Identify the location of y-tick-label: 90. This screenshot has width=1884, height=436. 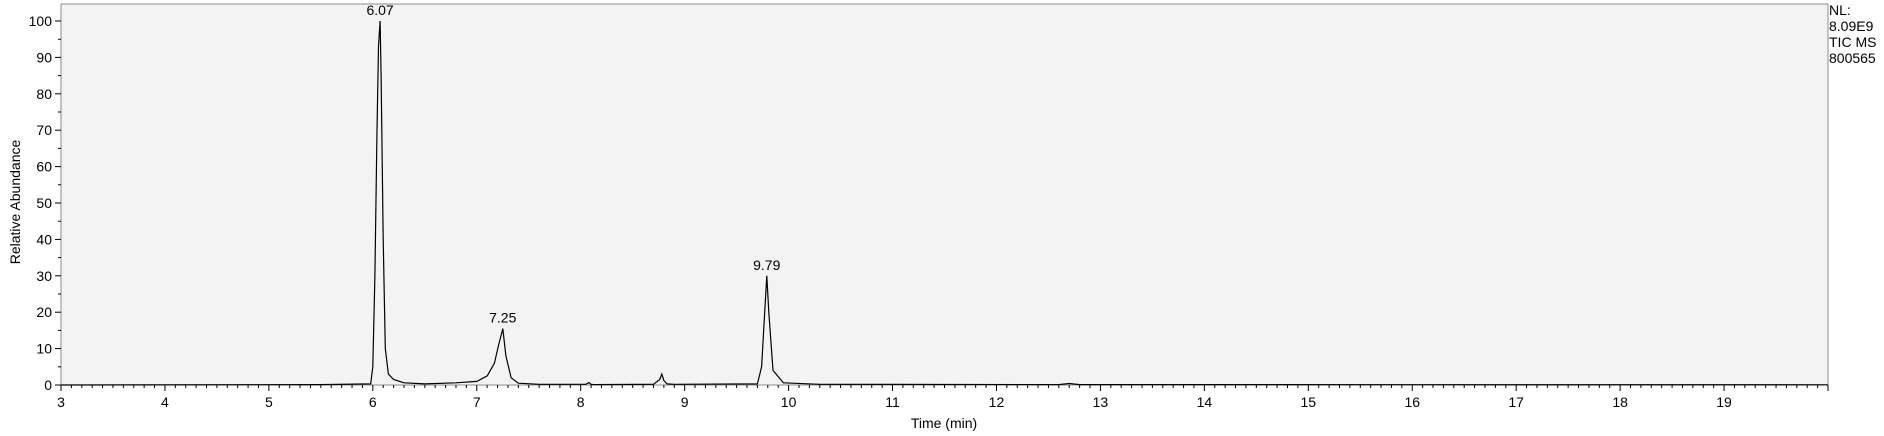
(44, 57).